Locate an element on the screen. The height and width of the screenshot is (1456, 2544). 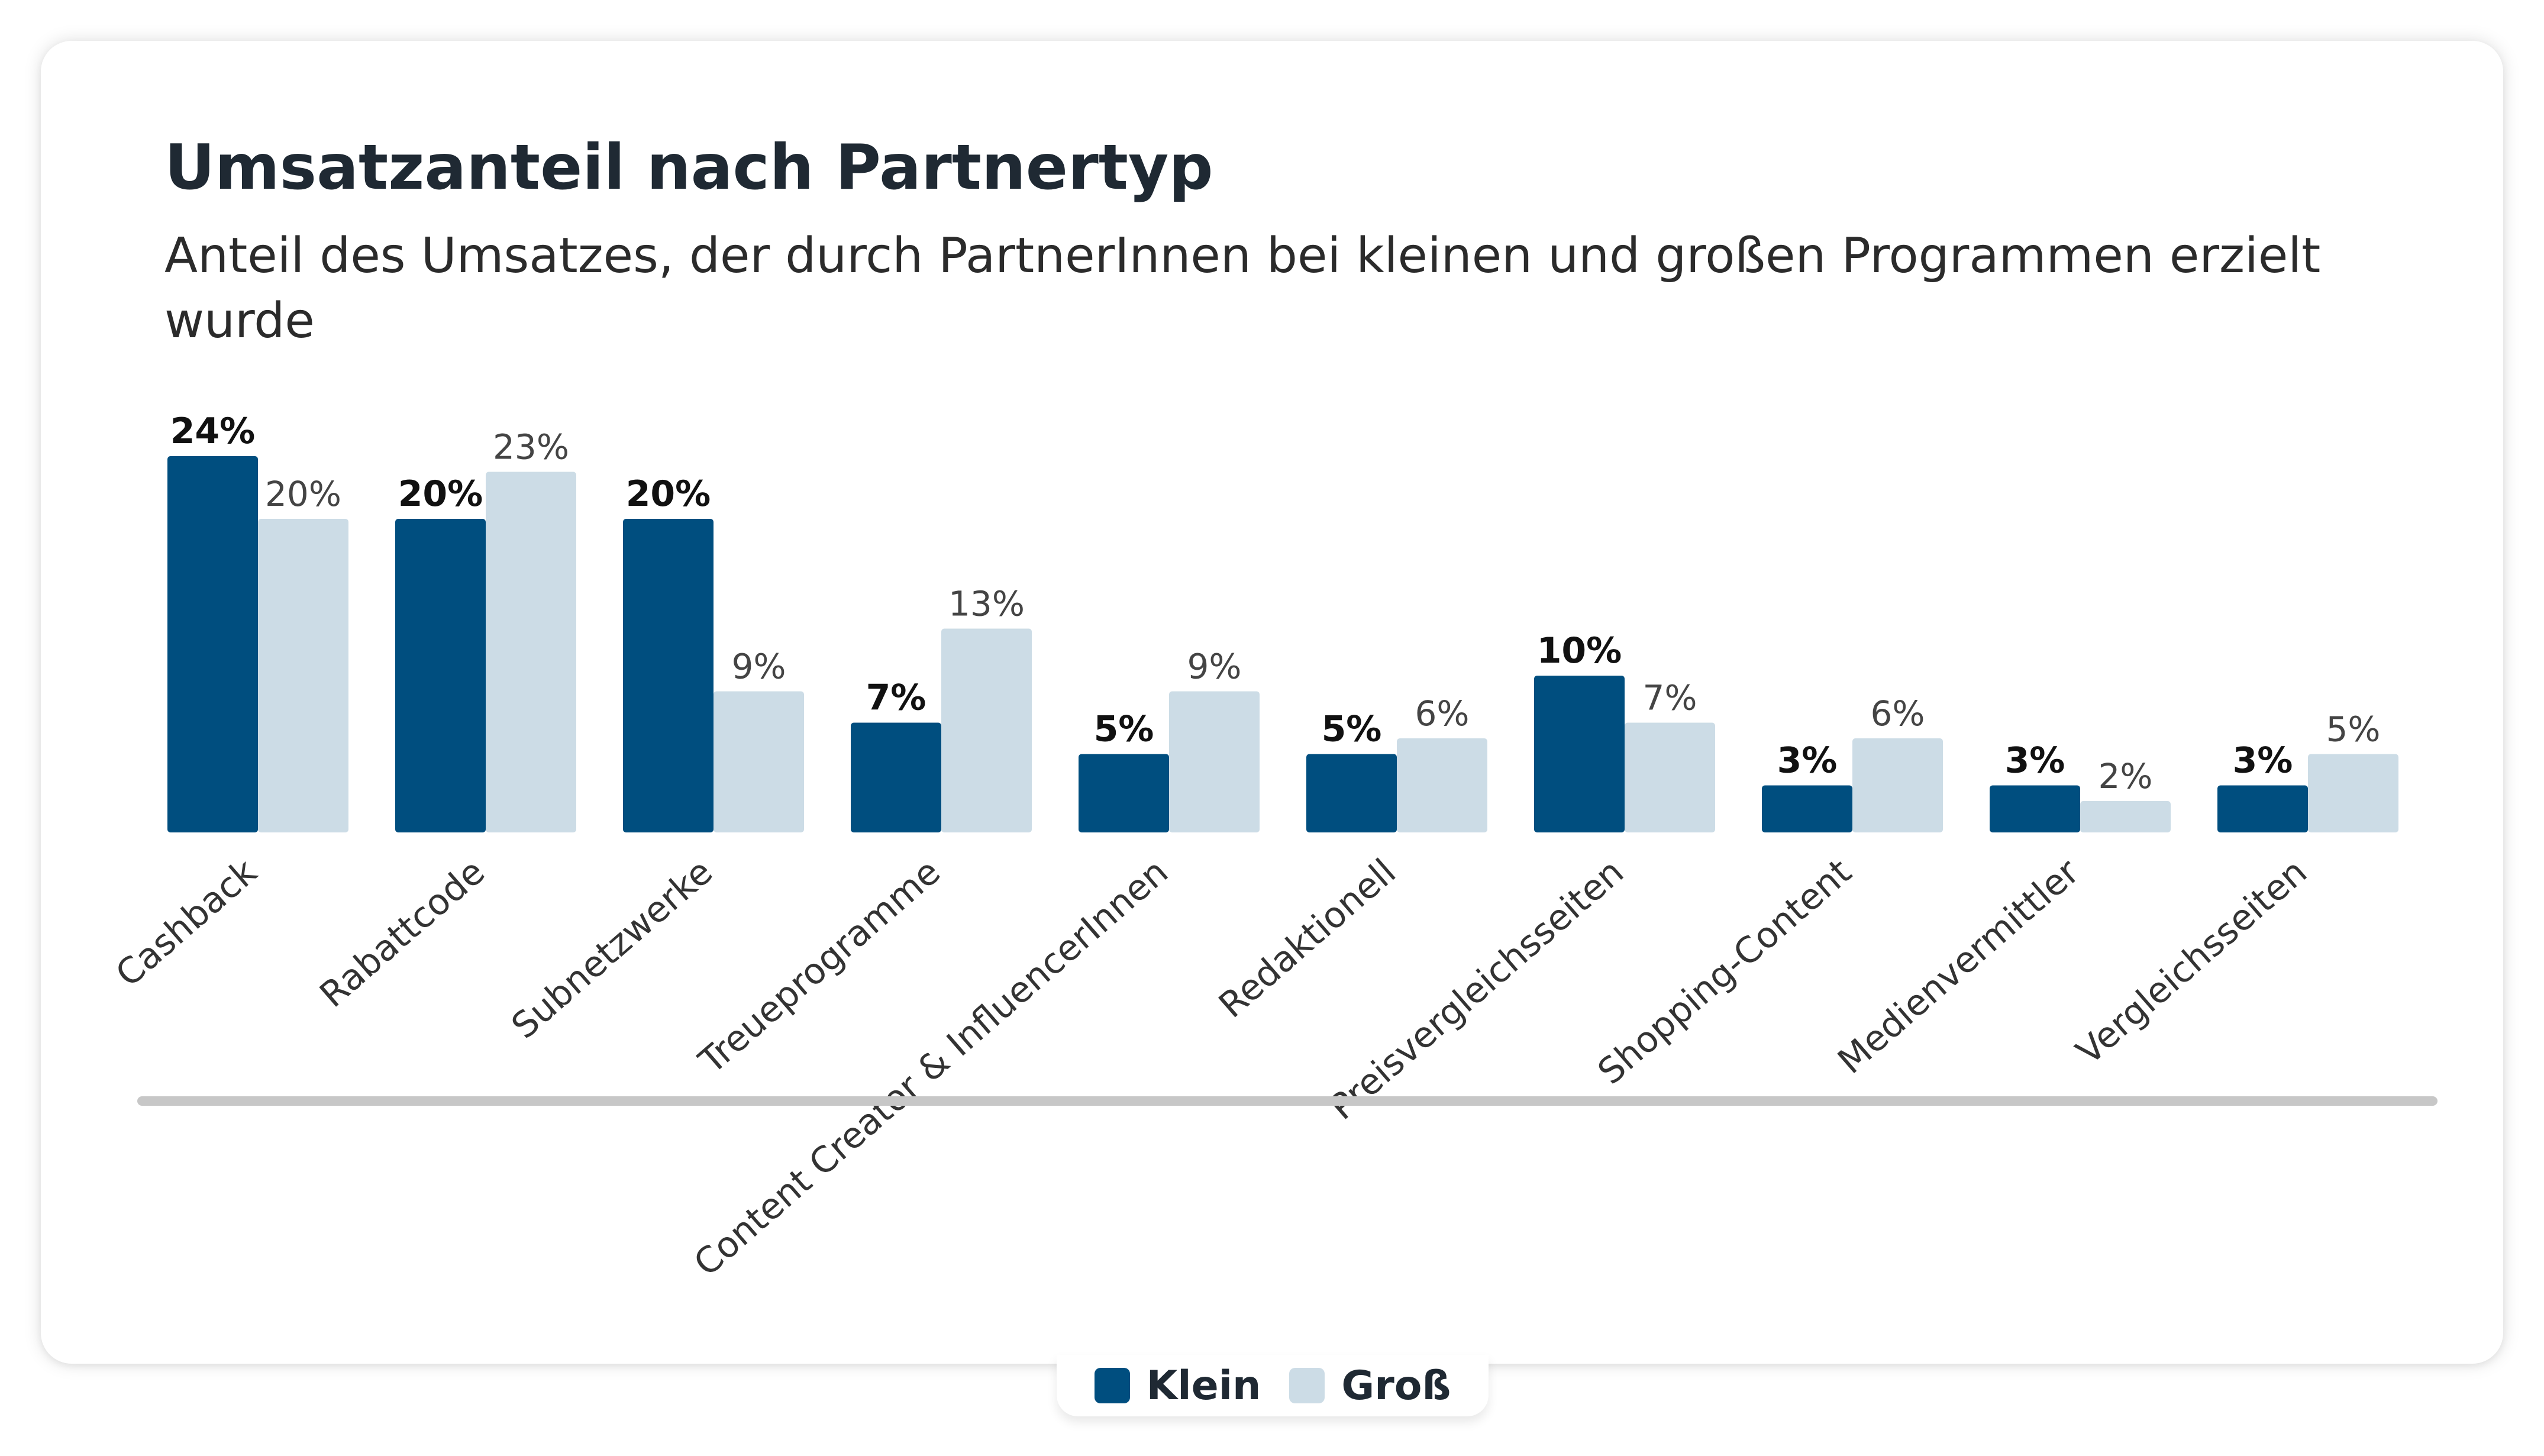
bar-klein-medienvermittler is located at coordinates (2035, 808).